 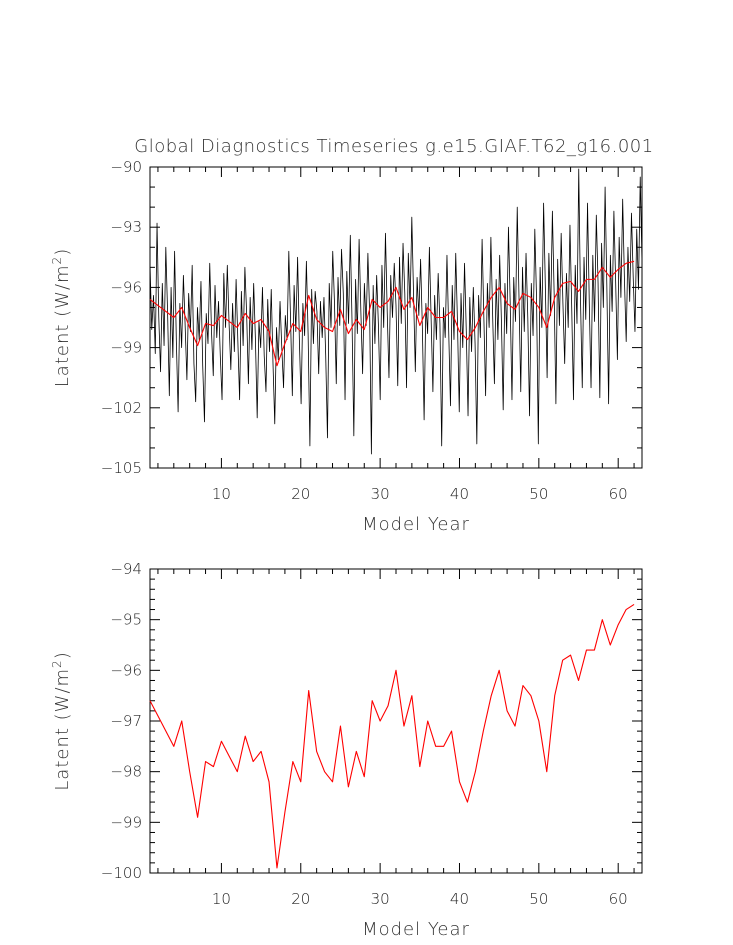 I want to click on y-tick-label: −98, so click(x=126, y=772).